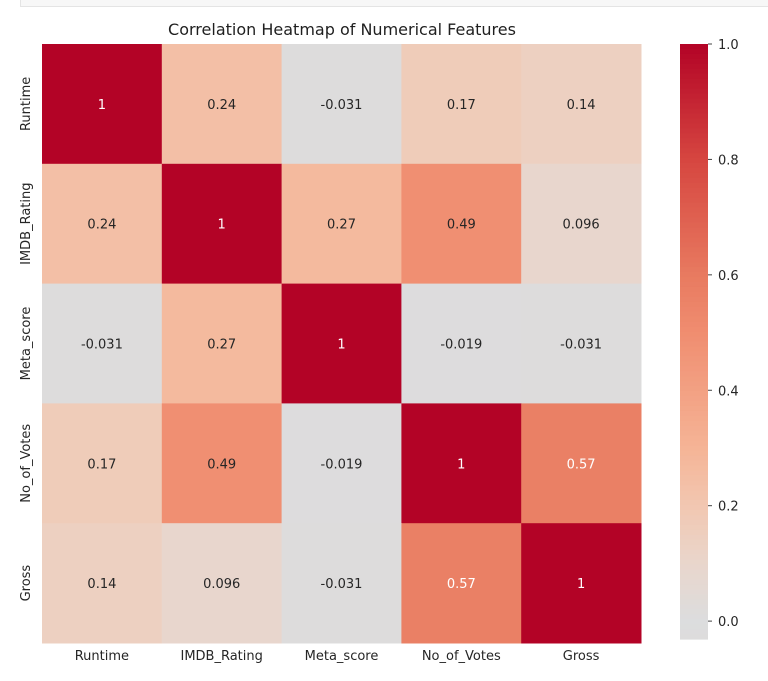  I want to click on cell-annotation-4-4: 1, so click(581, 584).